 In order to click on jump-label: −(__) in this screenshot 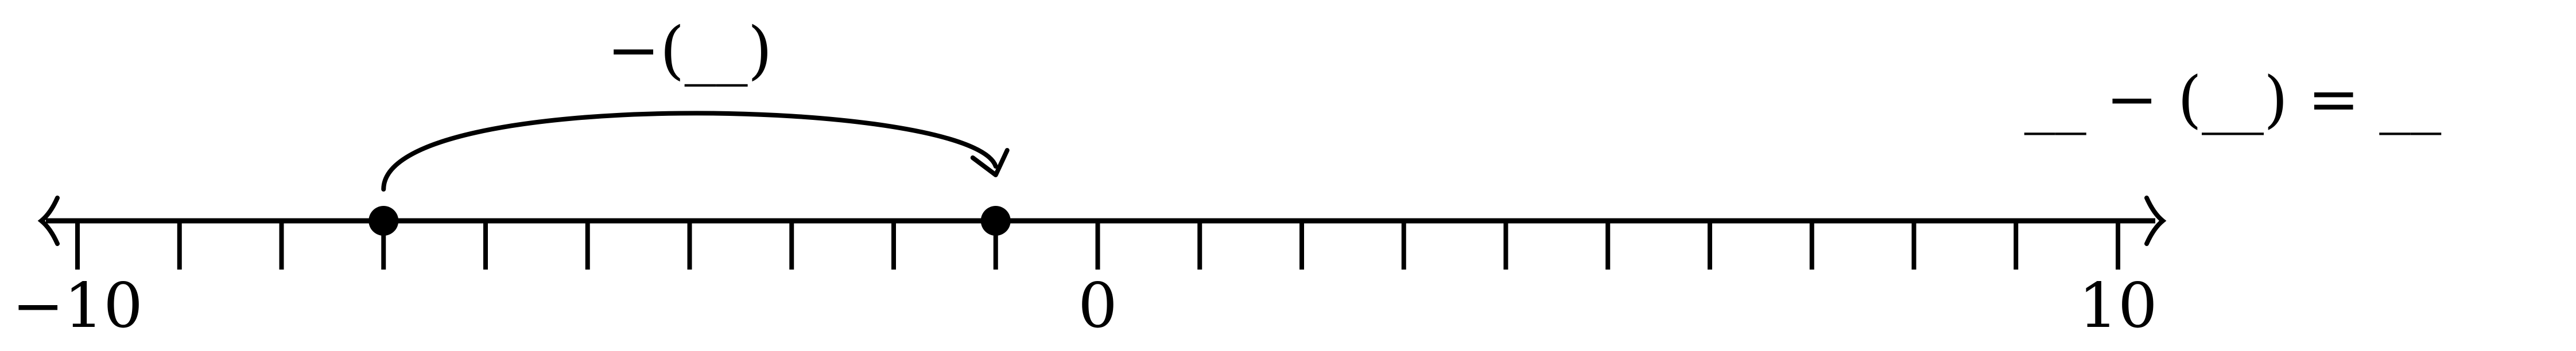, I will do `click(690, 50)`.